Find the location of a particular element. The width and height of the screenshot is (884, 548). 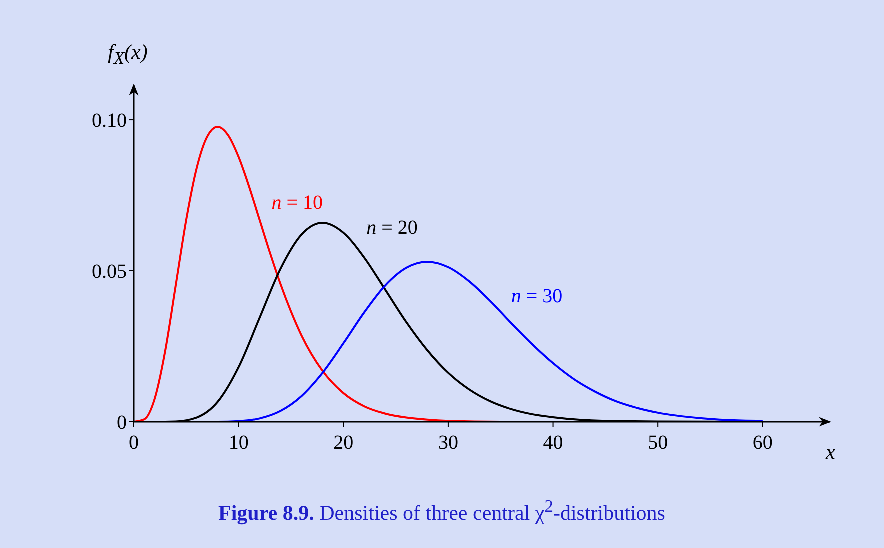

x-tick-label: 10 is located at coordinates (238, 443).